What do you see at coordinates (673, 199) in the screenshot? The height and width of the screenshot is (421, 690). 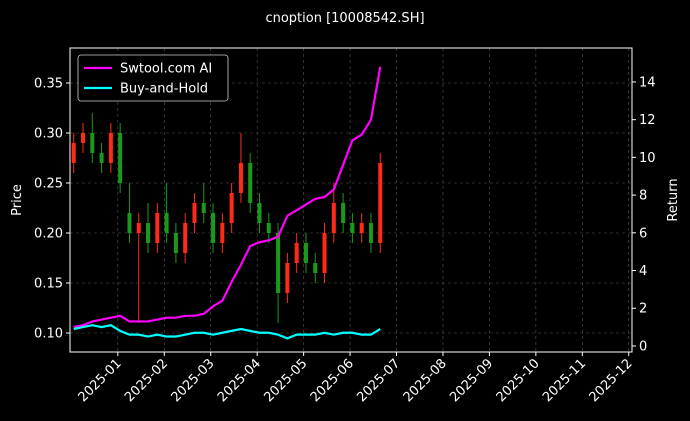 I see `y2-axis-label: Return` at bounding box center [673, 199].